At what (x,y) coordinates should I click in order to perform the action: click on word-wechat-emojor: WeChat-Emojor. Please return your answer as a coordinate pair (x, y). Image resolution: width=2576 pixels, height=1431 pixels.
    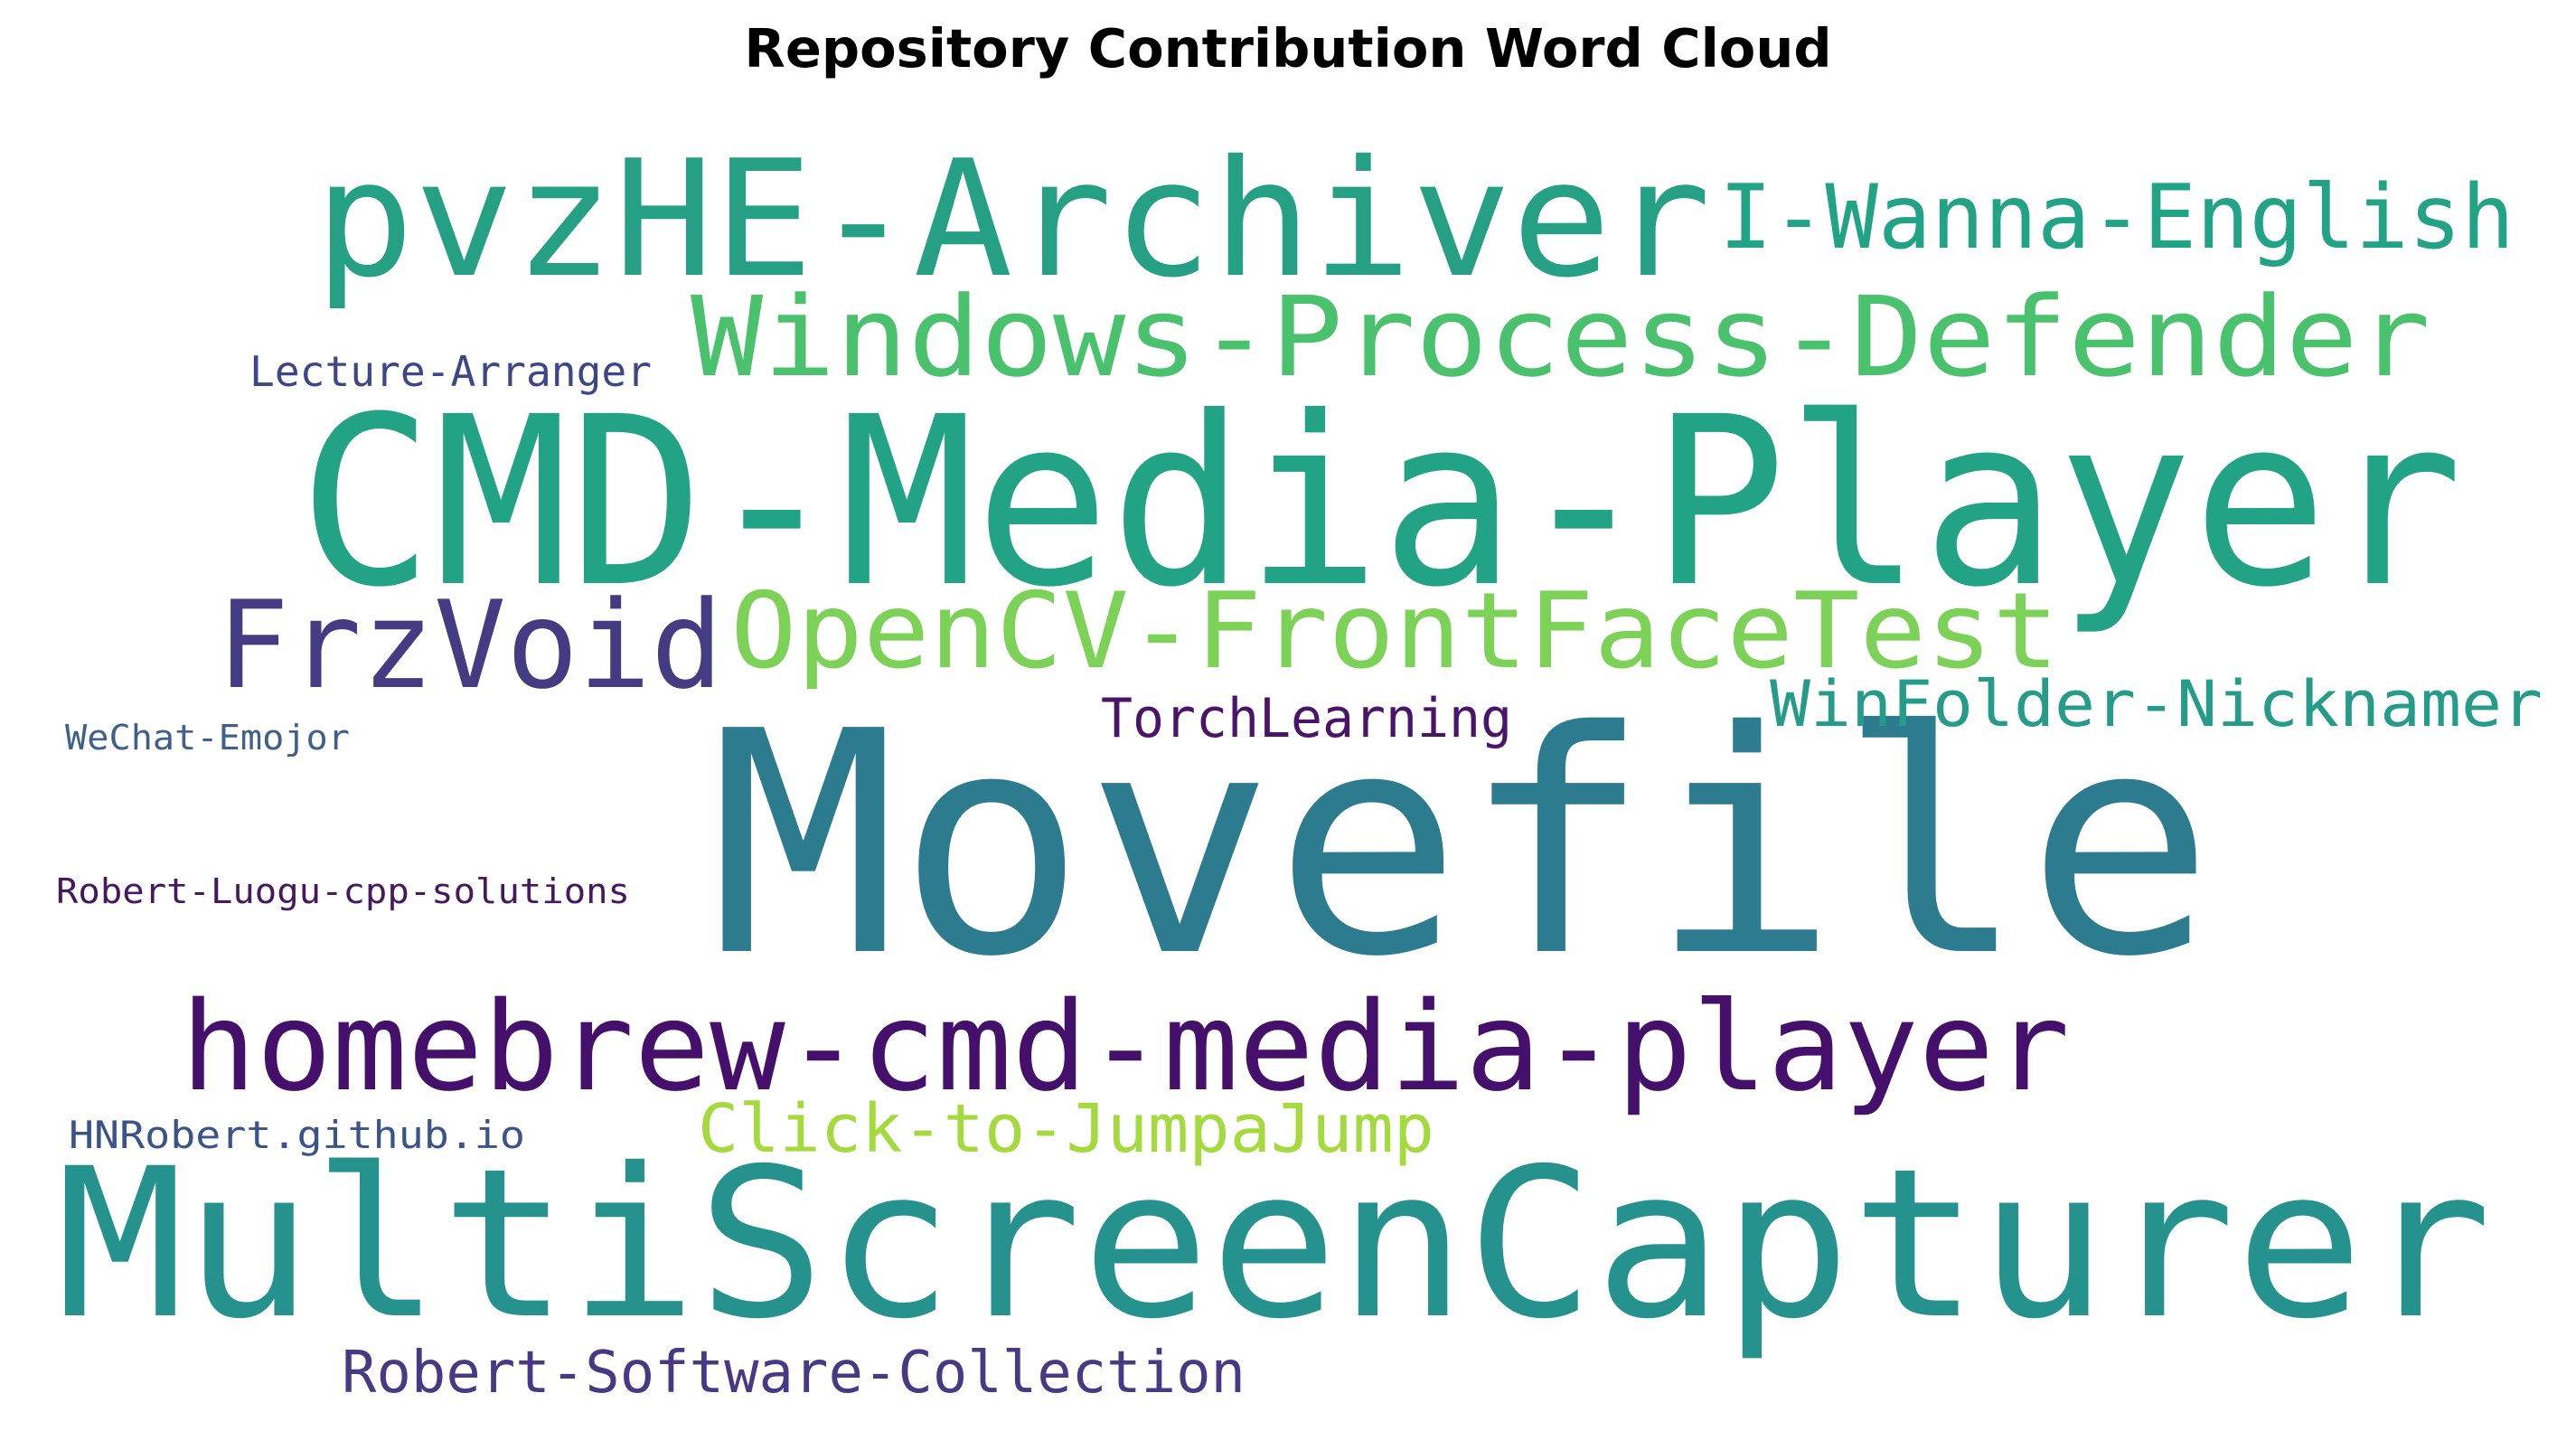
    Looking at the image, I should click on (208, 737).